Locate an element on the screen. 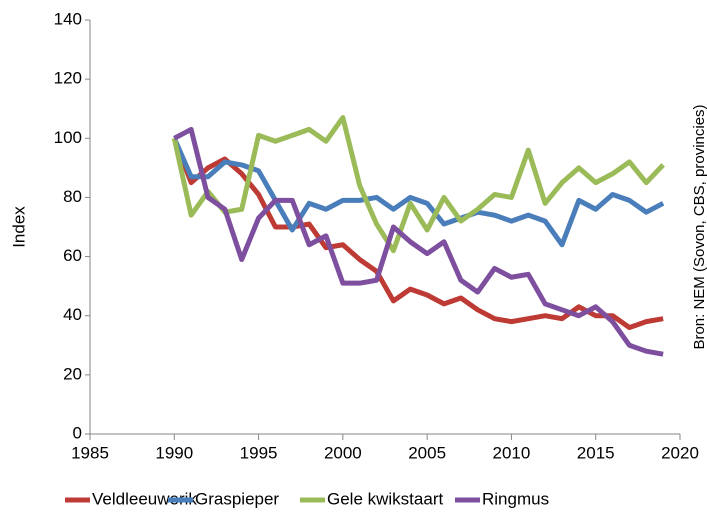 This screenshot has height=517, width=707. x-tick-label: 2000 is located at coordinates (343, 452).